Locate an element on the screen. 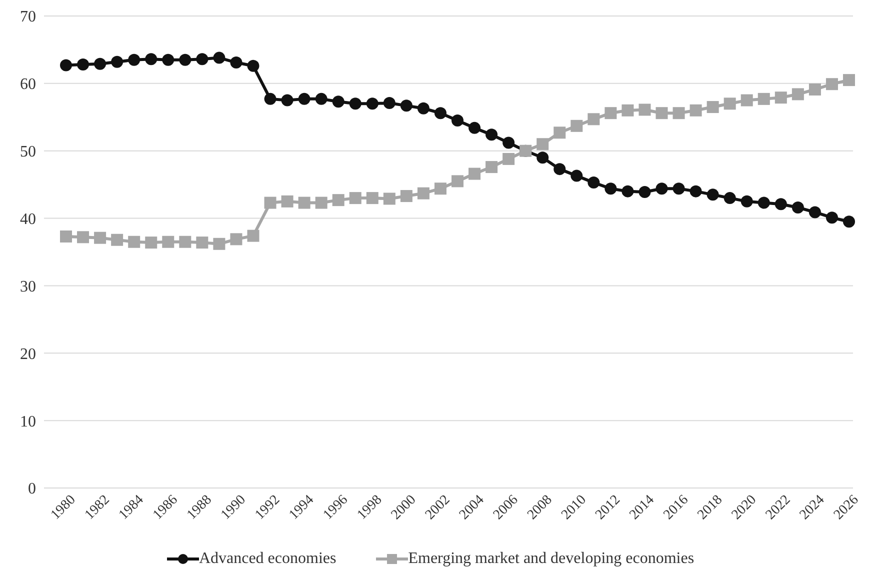  y-tick-label: 20 is located at coordinates (28, 354).